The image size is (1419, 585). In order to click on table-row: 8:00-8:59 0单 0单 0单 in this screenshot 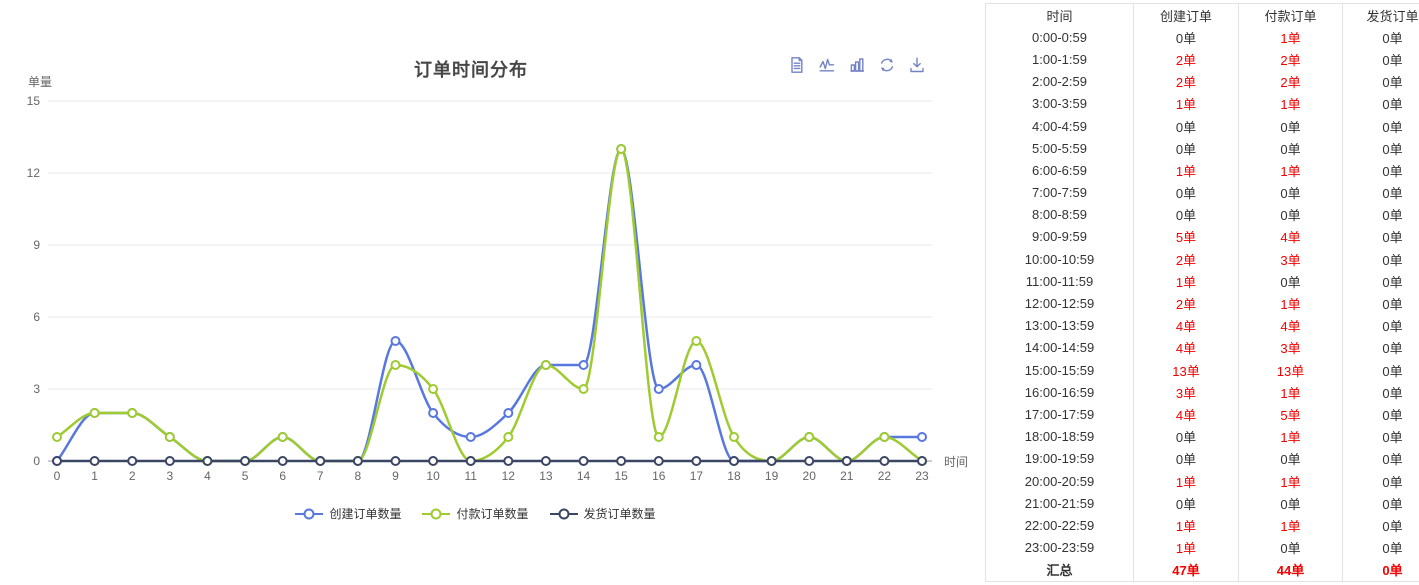, I will do `click(1202, 214)`.